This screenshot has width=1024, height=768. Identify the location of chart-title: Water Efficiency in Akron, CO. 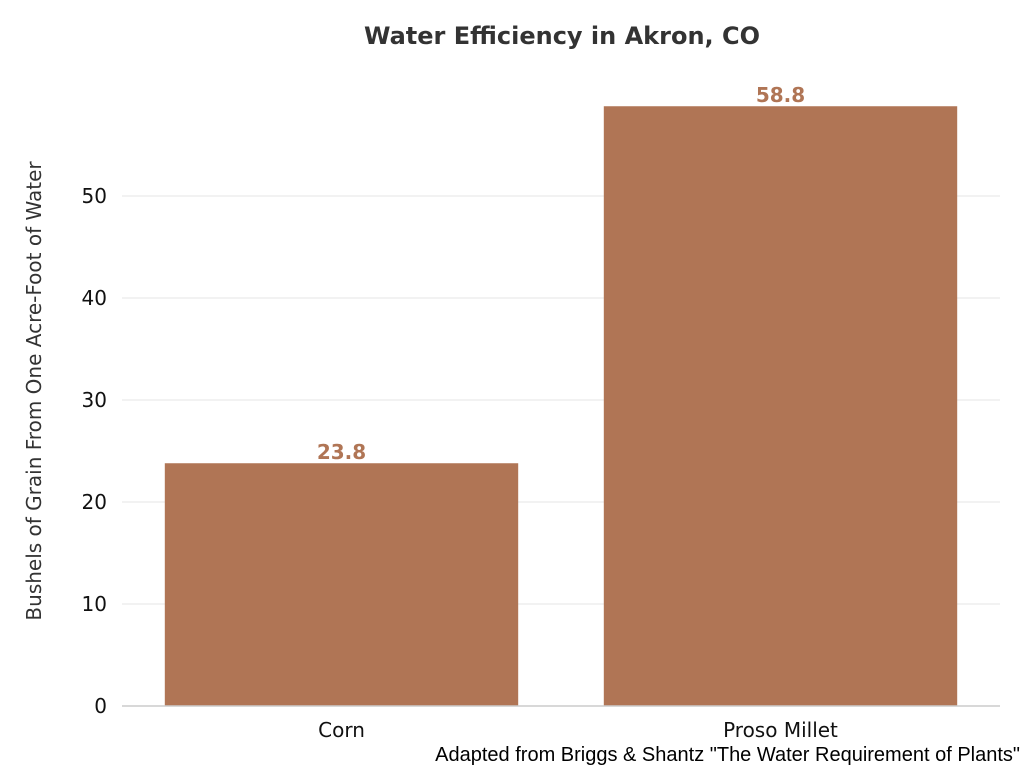
(562, 36).